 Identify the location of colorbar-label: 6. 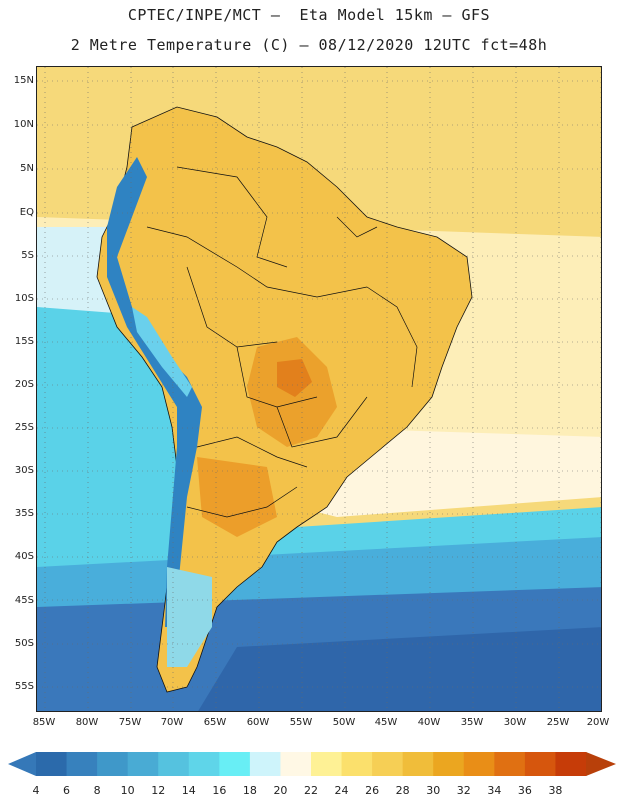
(67, 790).